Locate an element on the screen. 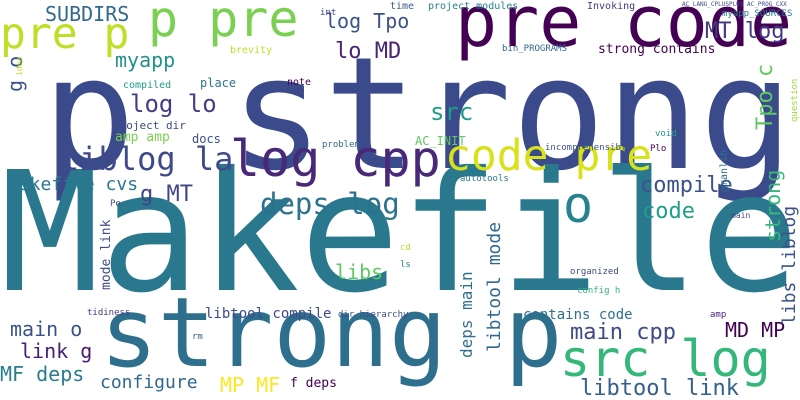 The width and height of the screenshot is (800, 400). word: p pre is located at coordinates (223, 24).